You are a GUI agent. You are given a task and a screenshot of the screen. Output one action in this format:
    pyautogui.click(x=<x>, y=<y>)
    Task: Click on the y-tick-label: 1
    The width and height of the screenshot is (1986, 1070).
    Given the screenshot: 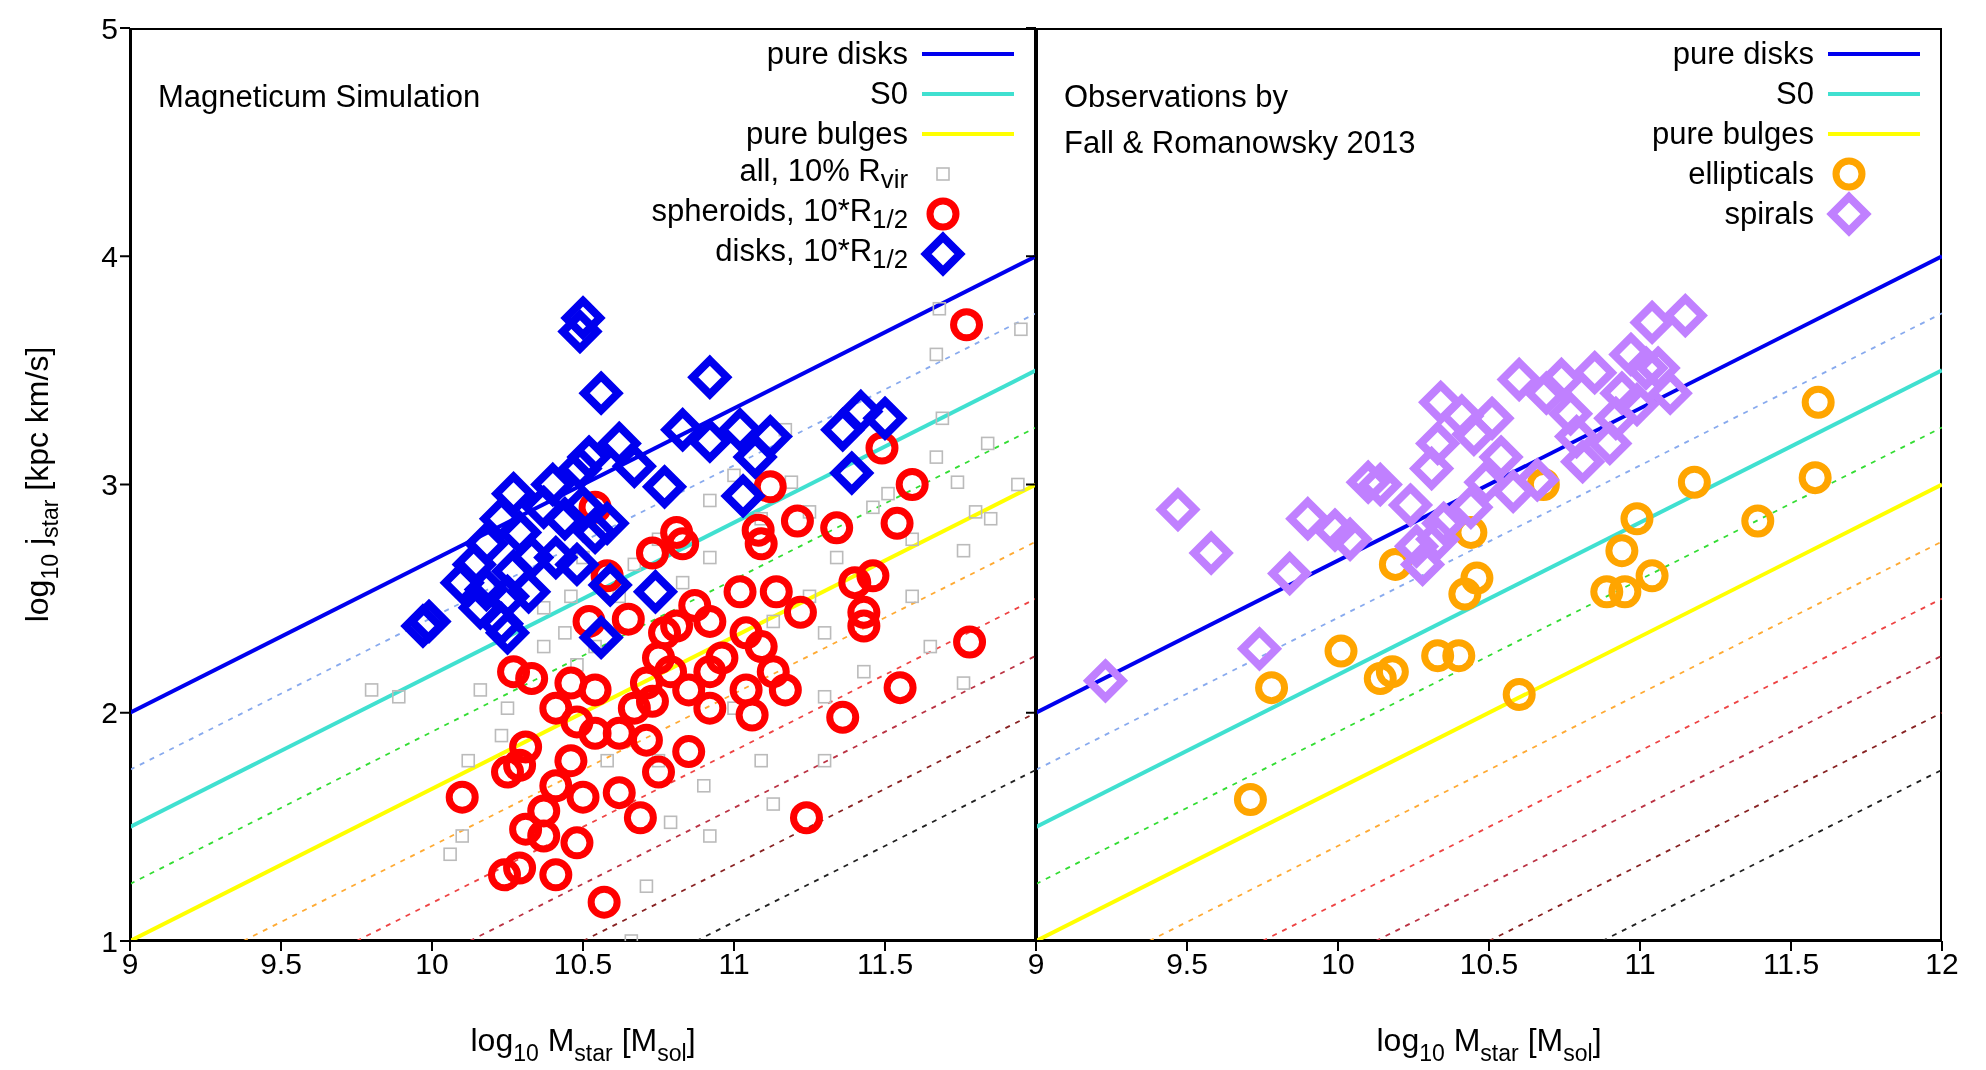 What is the action you would take?
    pyautogui.click(x=109, y=941)
    